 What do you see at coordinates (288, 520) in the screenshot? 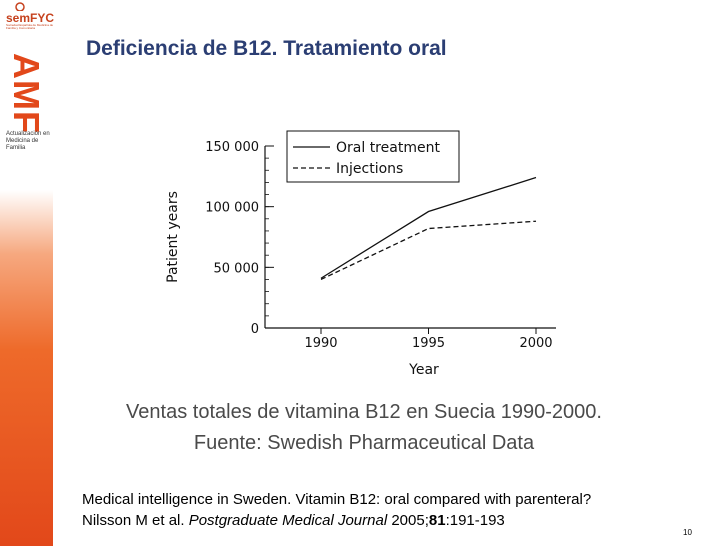
I see `reference-journal: Postgraduate Medical Journal` at bounding box center [288, 520].